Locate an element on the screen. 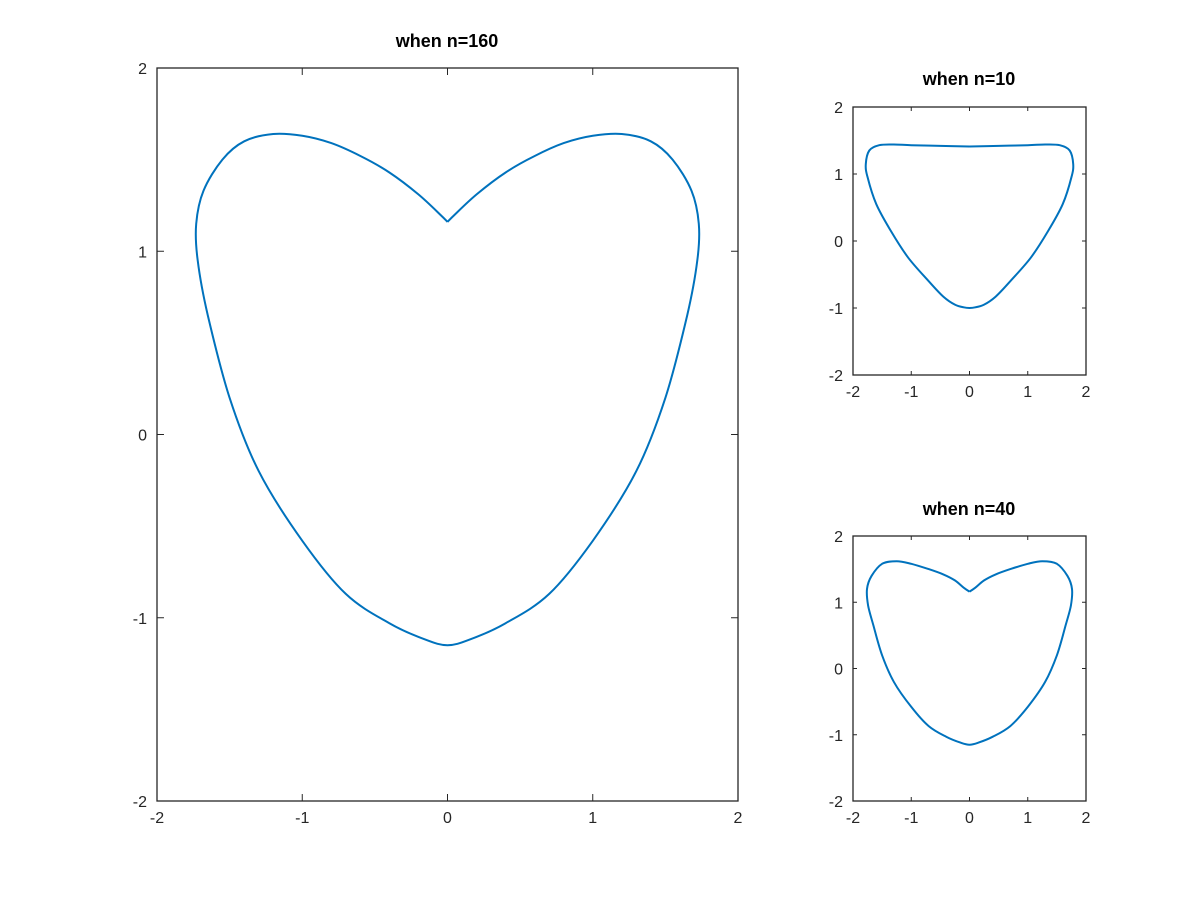 This screenshot has width=1200, height=900. subplot-n10: when n=10 -2 -1 0 1 2 -2 -1 0 1 2 is located at coordinates (960, 235).